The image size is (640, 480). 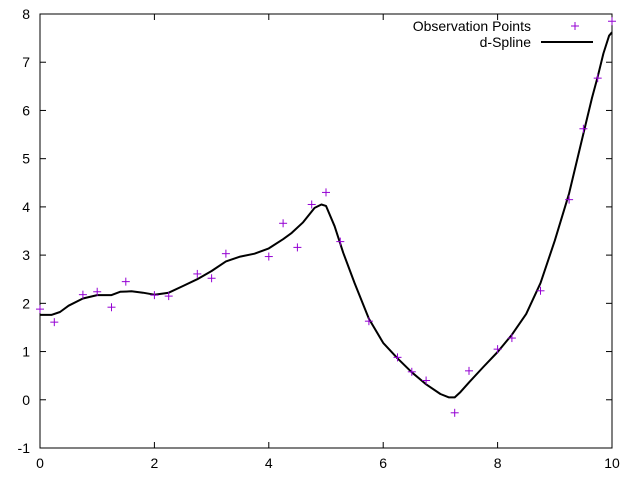 What do you see at coordinates (26, 110) in the screenshot?
I see `y-tick-label: 6` at bounding box center [26, 110].